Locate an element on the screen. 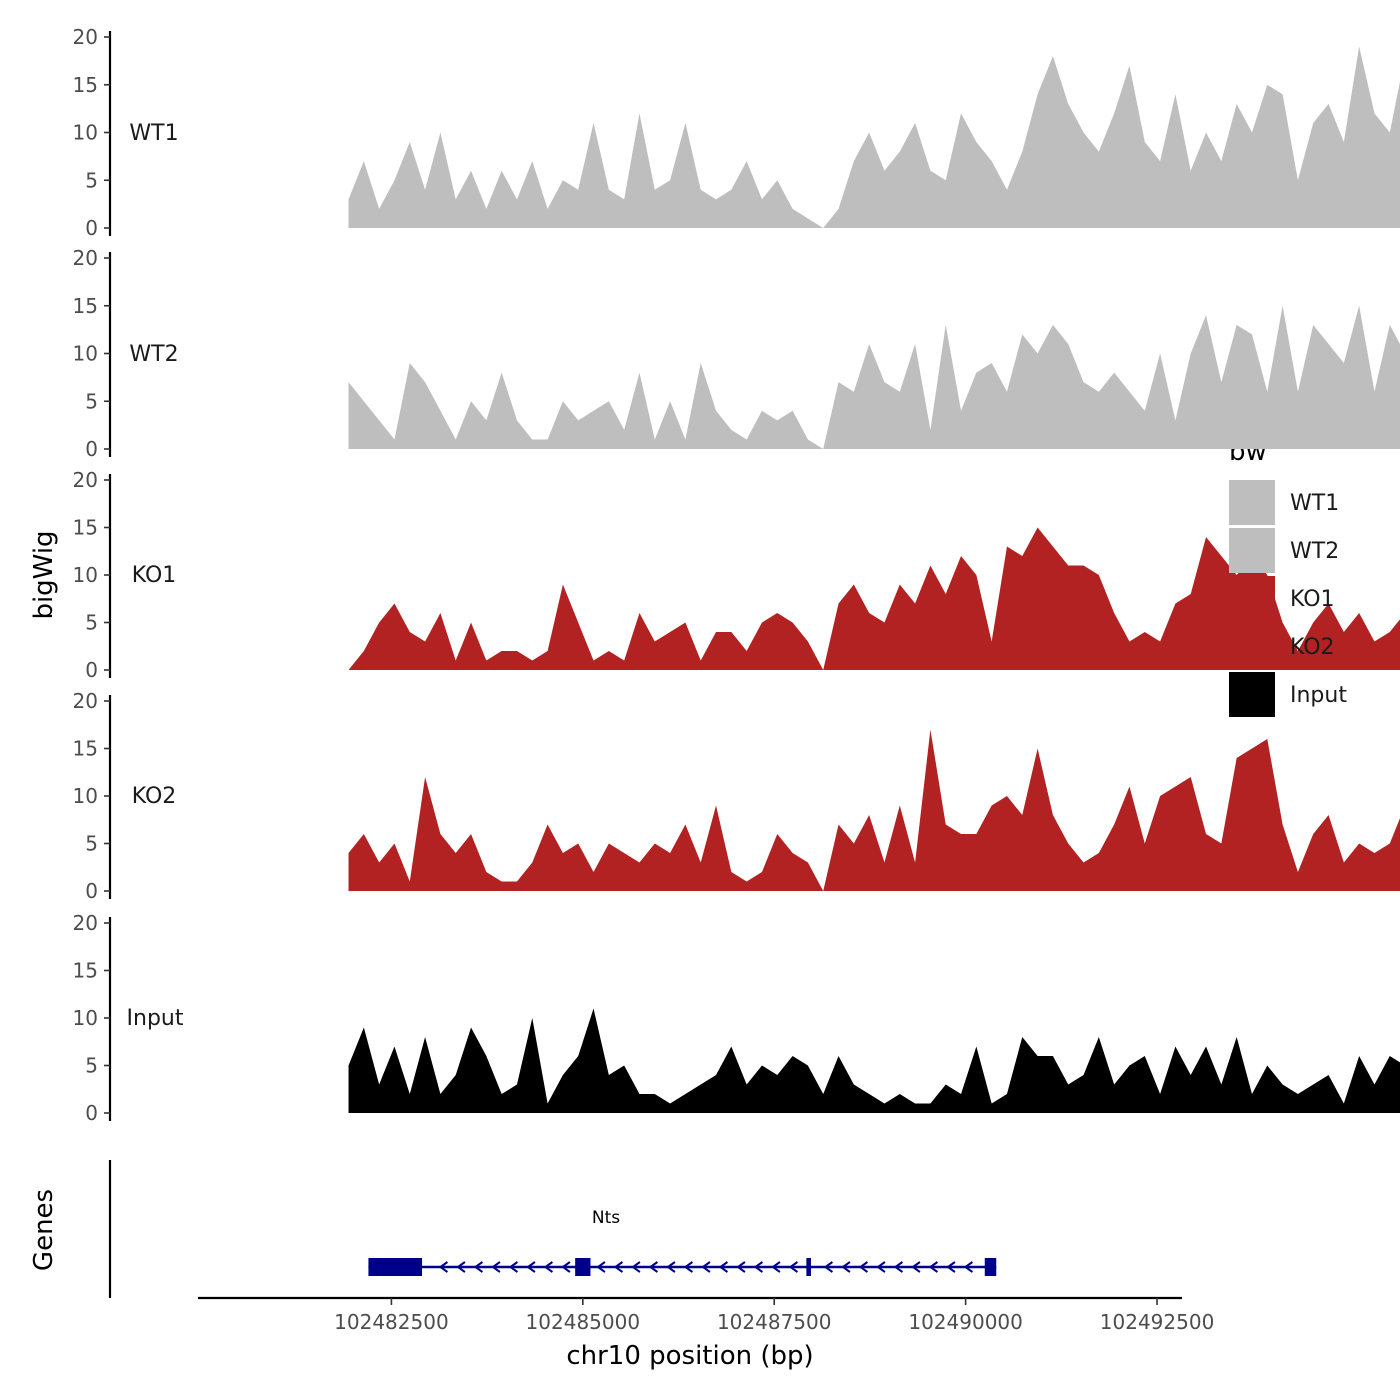 The image size is (1400, 1400). legend-swatch-wt2 is located at coordinates (1252, 550).